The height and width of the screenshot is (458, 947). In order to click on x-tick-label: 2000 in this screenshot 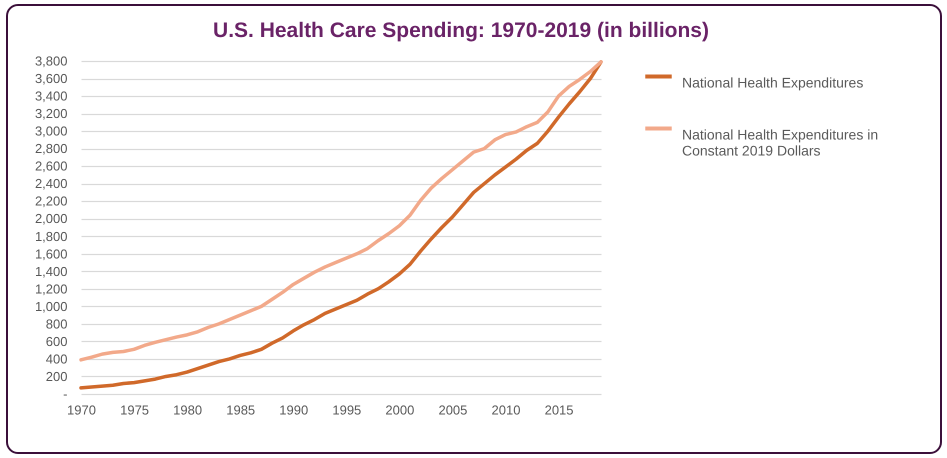, I will do `click(399, 410)`.